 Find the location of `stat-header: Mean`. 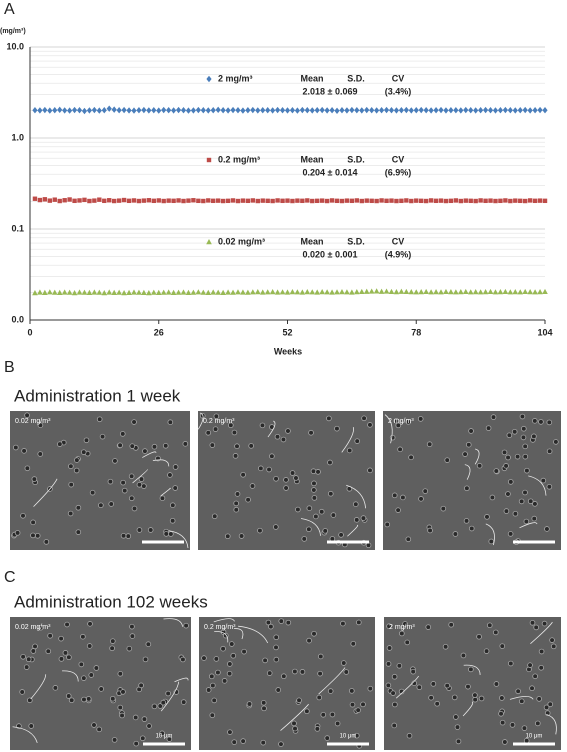

stat-header: Mean is located at coordinates (311, 78).